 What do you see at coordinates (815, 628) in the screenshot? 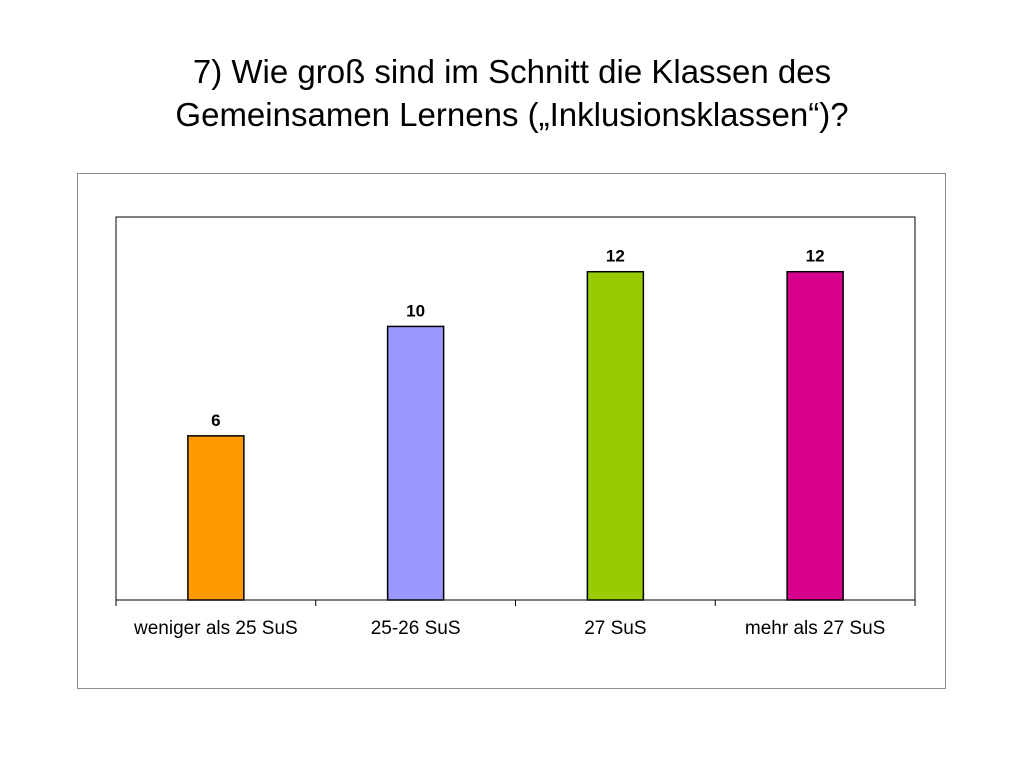
I see `x-tick-label: mehr als 27 SuS` at bounding box center [815, 628].